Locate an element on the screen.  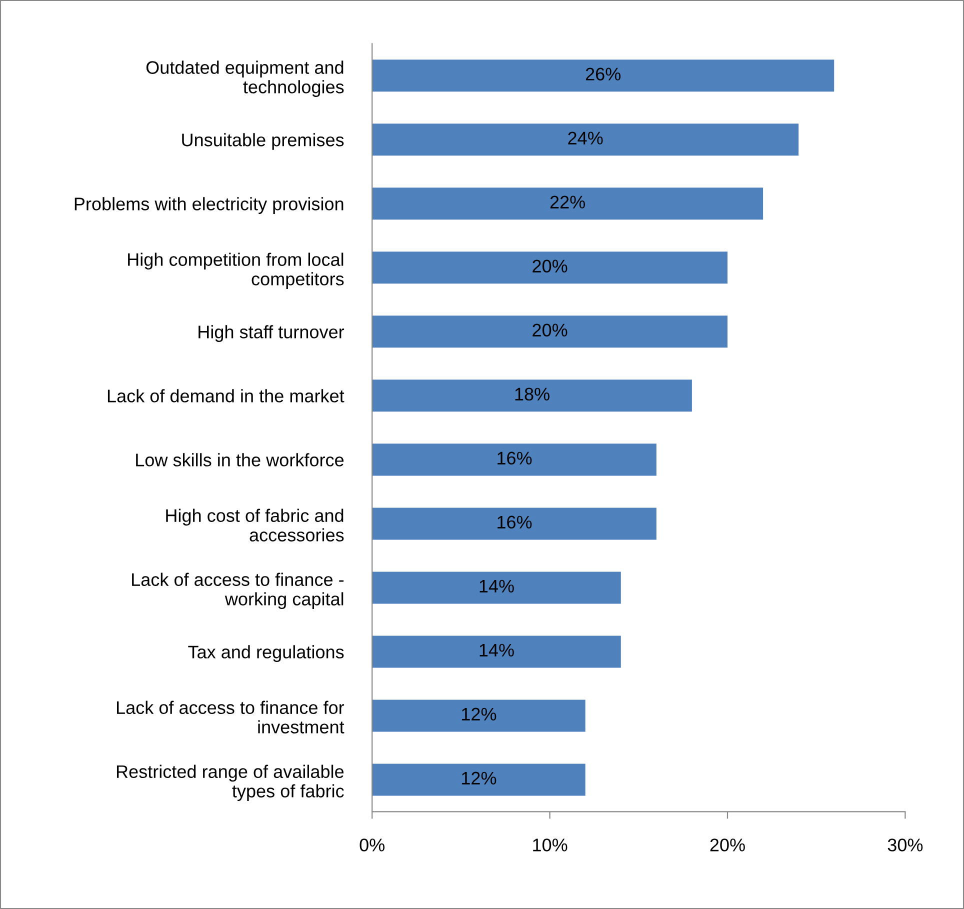
data-label: 22% is located at coordinates (567, 202).